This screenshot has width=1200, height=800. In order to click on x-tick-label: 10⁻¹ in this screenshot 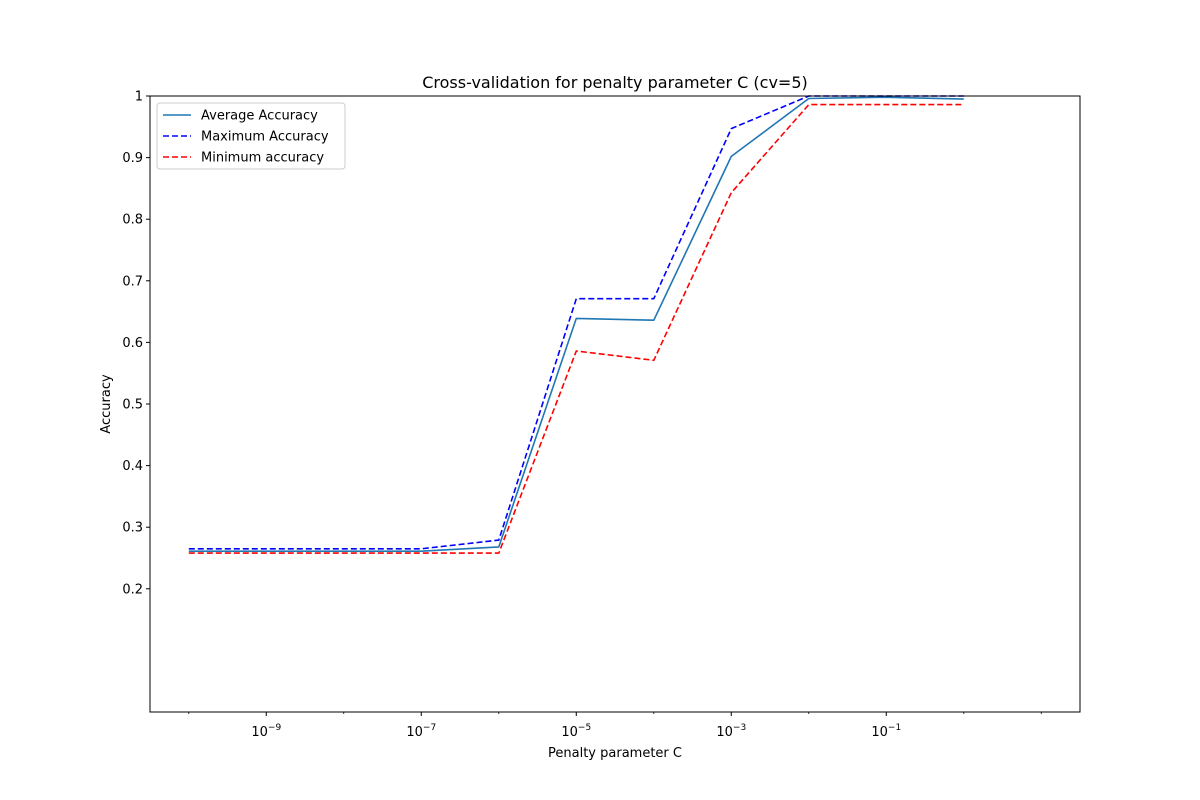, I will do `click(886, 731)`.